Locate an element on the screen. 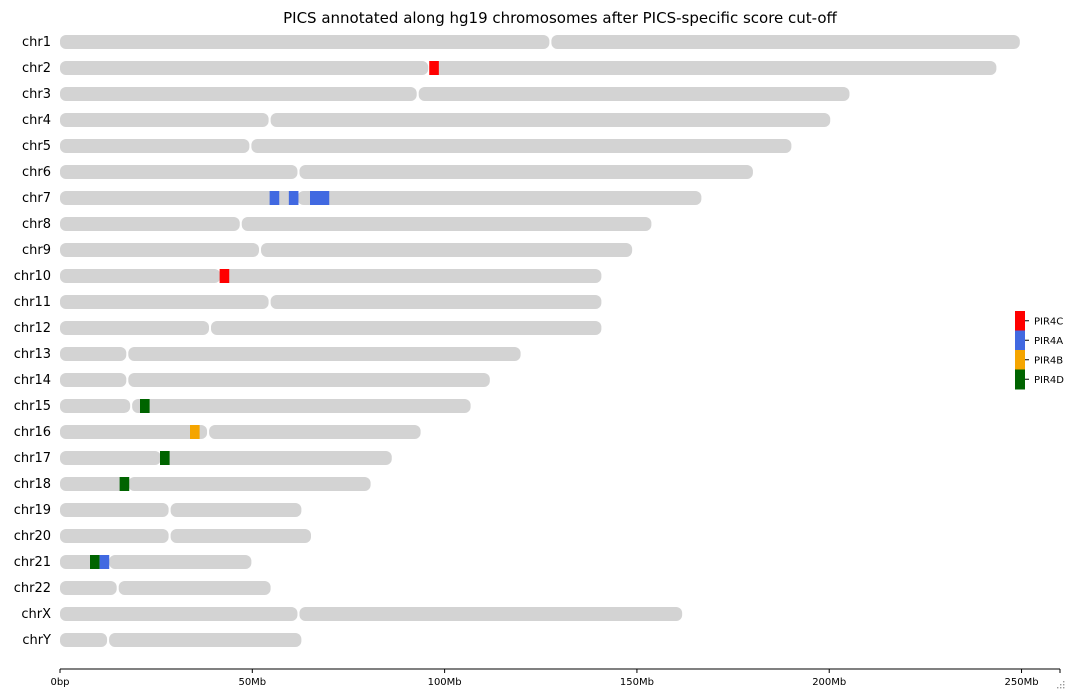 Image resolution: width=1067 pixels, height=691 pixels. chromosome-bar-chr12-p-arm is located at coordinates (134, 328).